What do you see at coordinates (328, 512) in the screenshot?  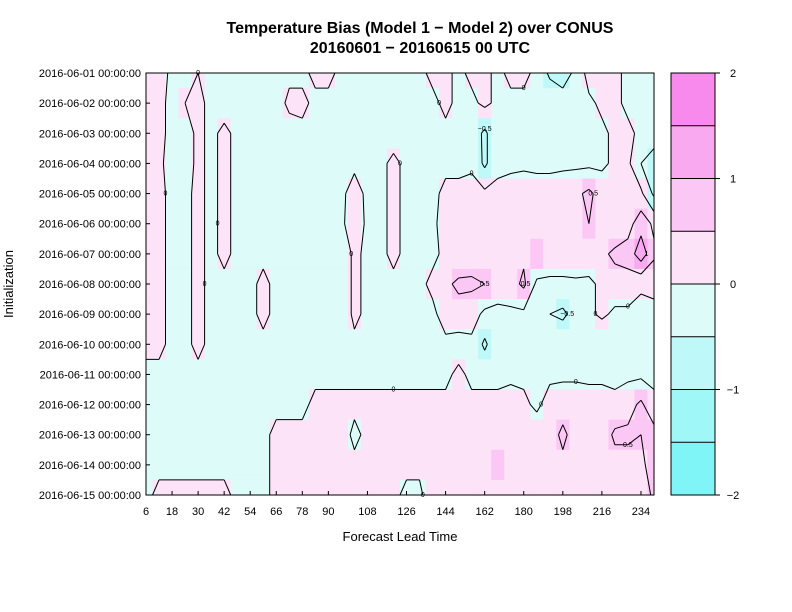 I see `x-tick-label: 90` at bounding box center [328, 512].